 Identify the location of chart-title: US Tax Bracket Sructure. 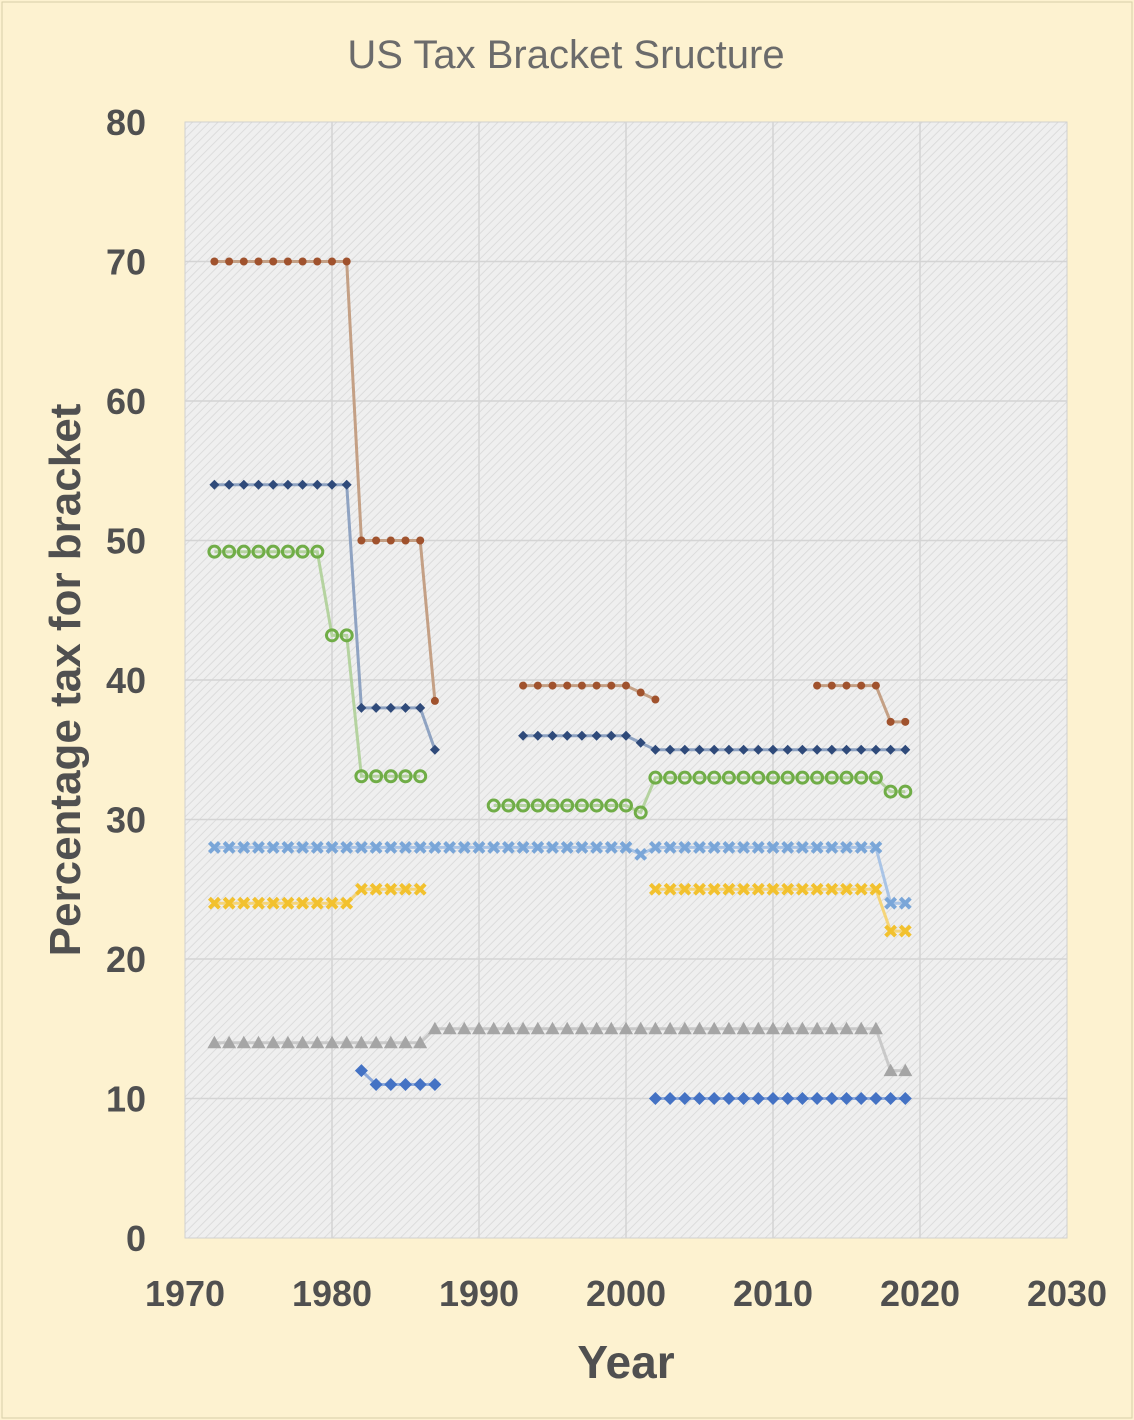
(565, 55).